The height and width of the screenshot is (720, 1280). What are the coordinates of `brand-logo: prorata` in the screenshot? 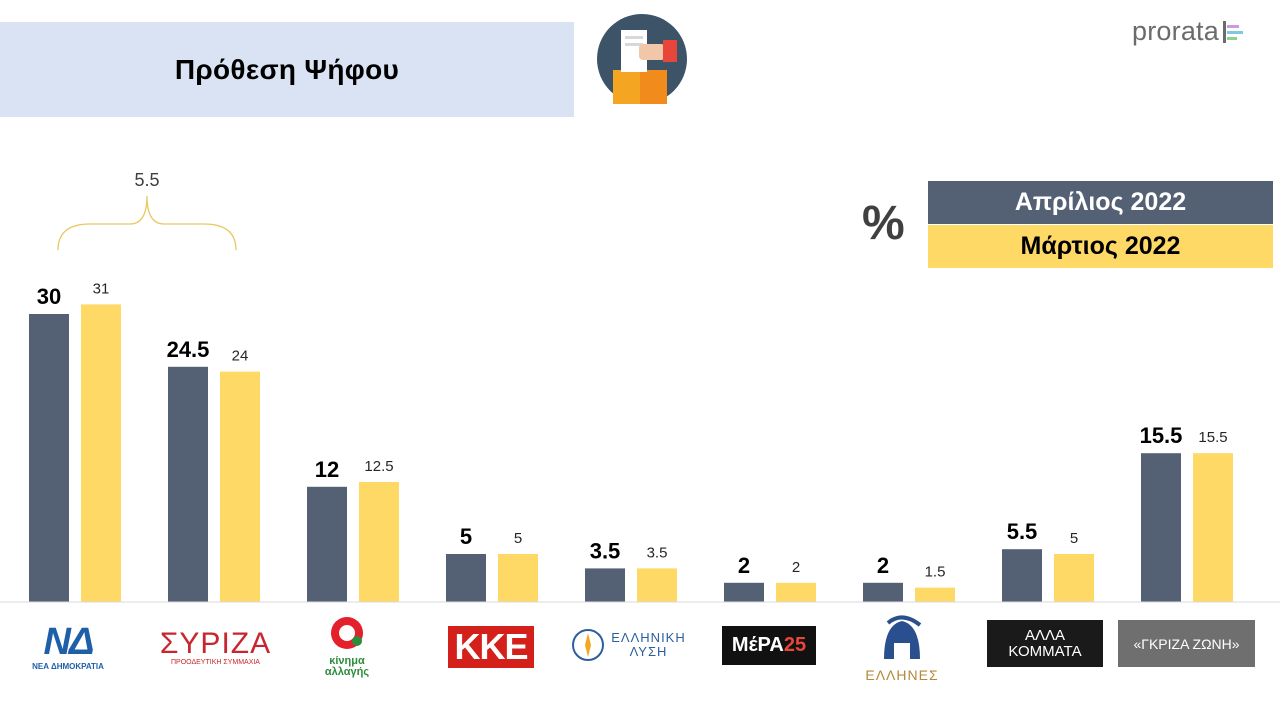 It's located at (1188, 31).